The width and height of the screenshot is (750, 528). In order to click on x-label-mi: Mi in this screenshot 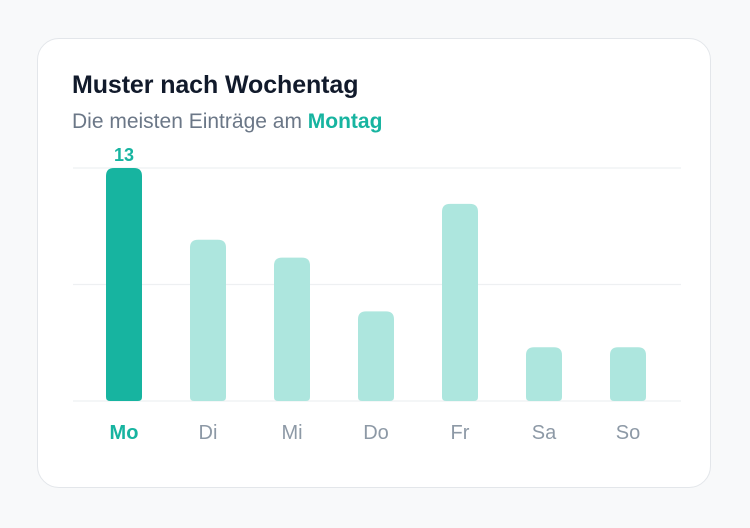, I will do `click(291, 433)`.